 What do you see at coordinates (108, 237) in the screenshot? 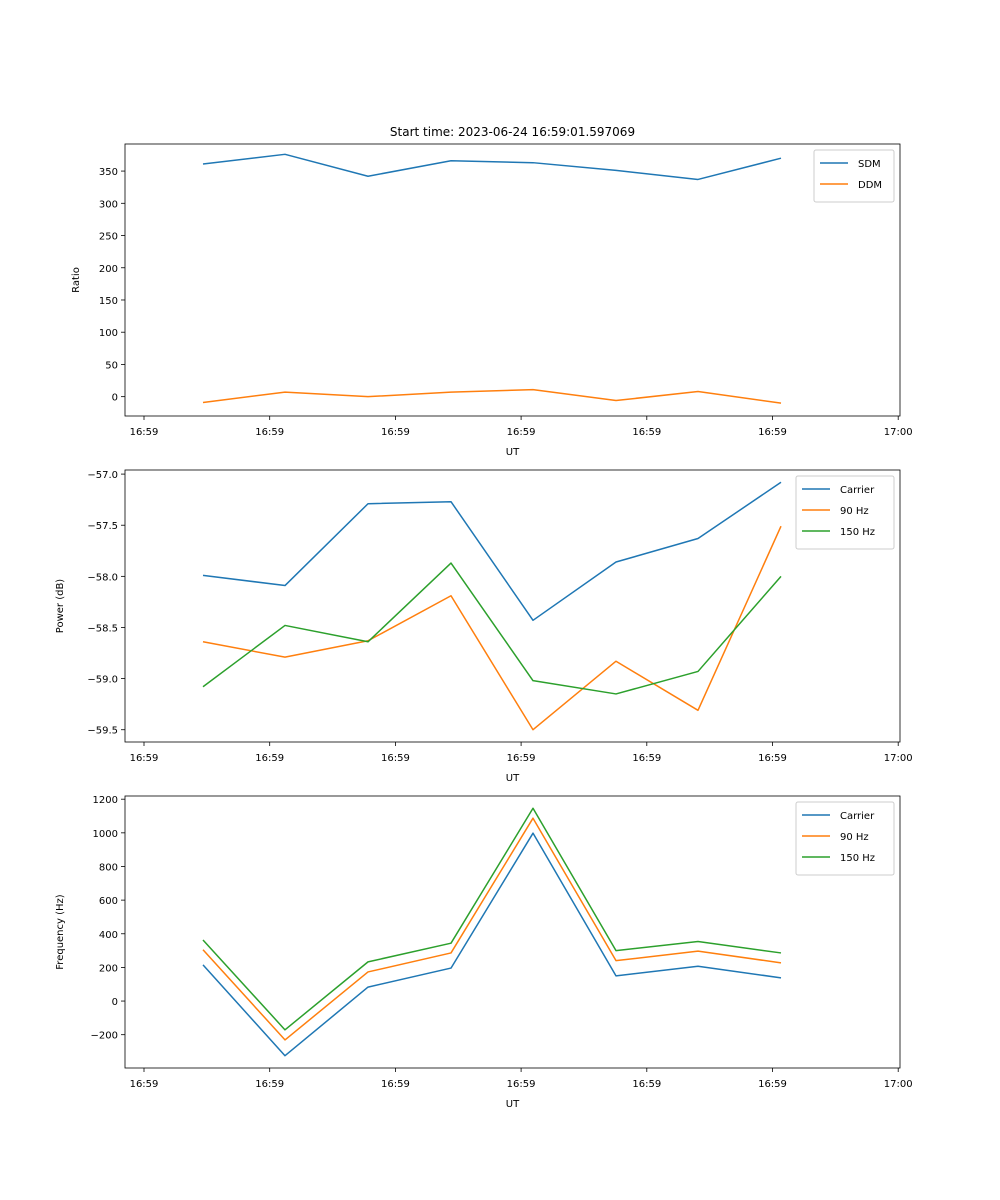
I see `ratio-y-tick-label: 250` at bounding box center [108, 237].